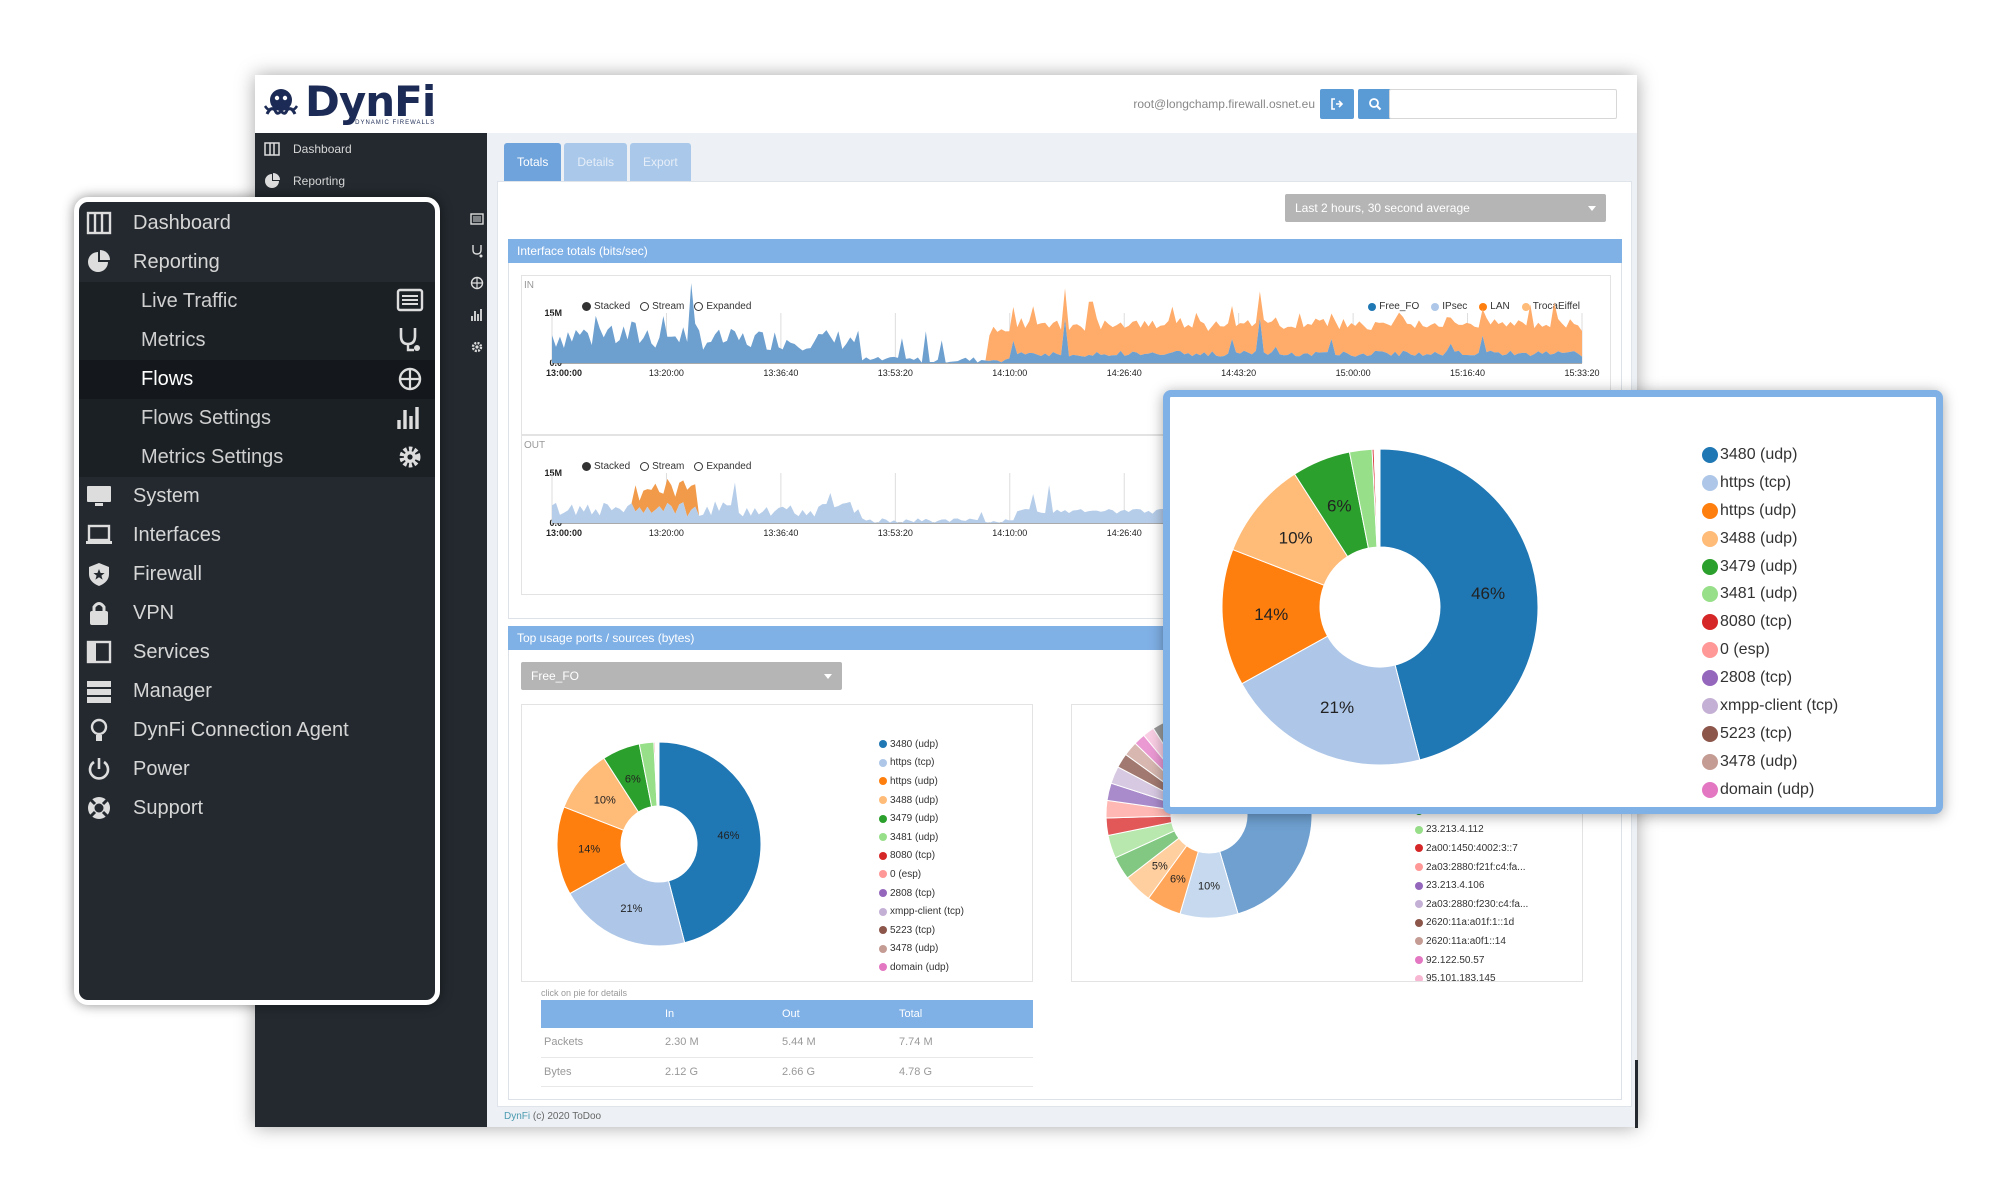 Image resolution: width=2000 pixels, height=1200 pixels. What do you see at coordinates (1393, 306) in the screenshot?
I see `legend-free-fo: Free_FO` at bounding box center [1393, 306].